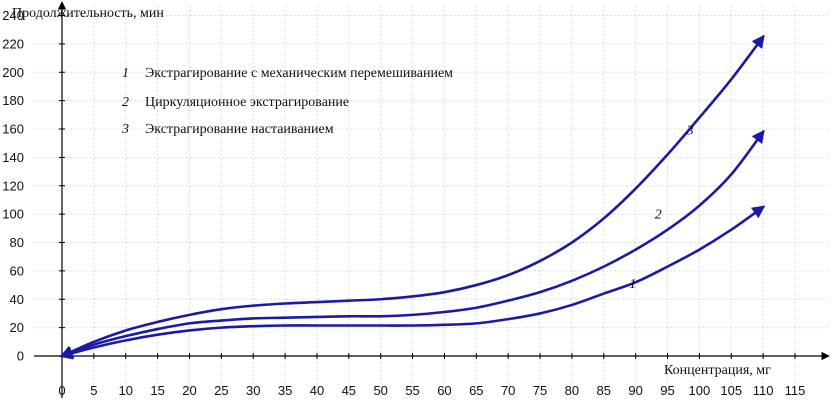 The height and width of the screenshot is (407, 835). What do you see at coordinates (13, 43) in the screenshot?
I see `y-tick-label: 220` at bounding box center [13, 43].